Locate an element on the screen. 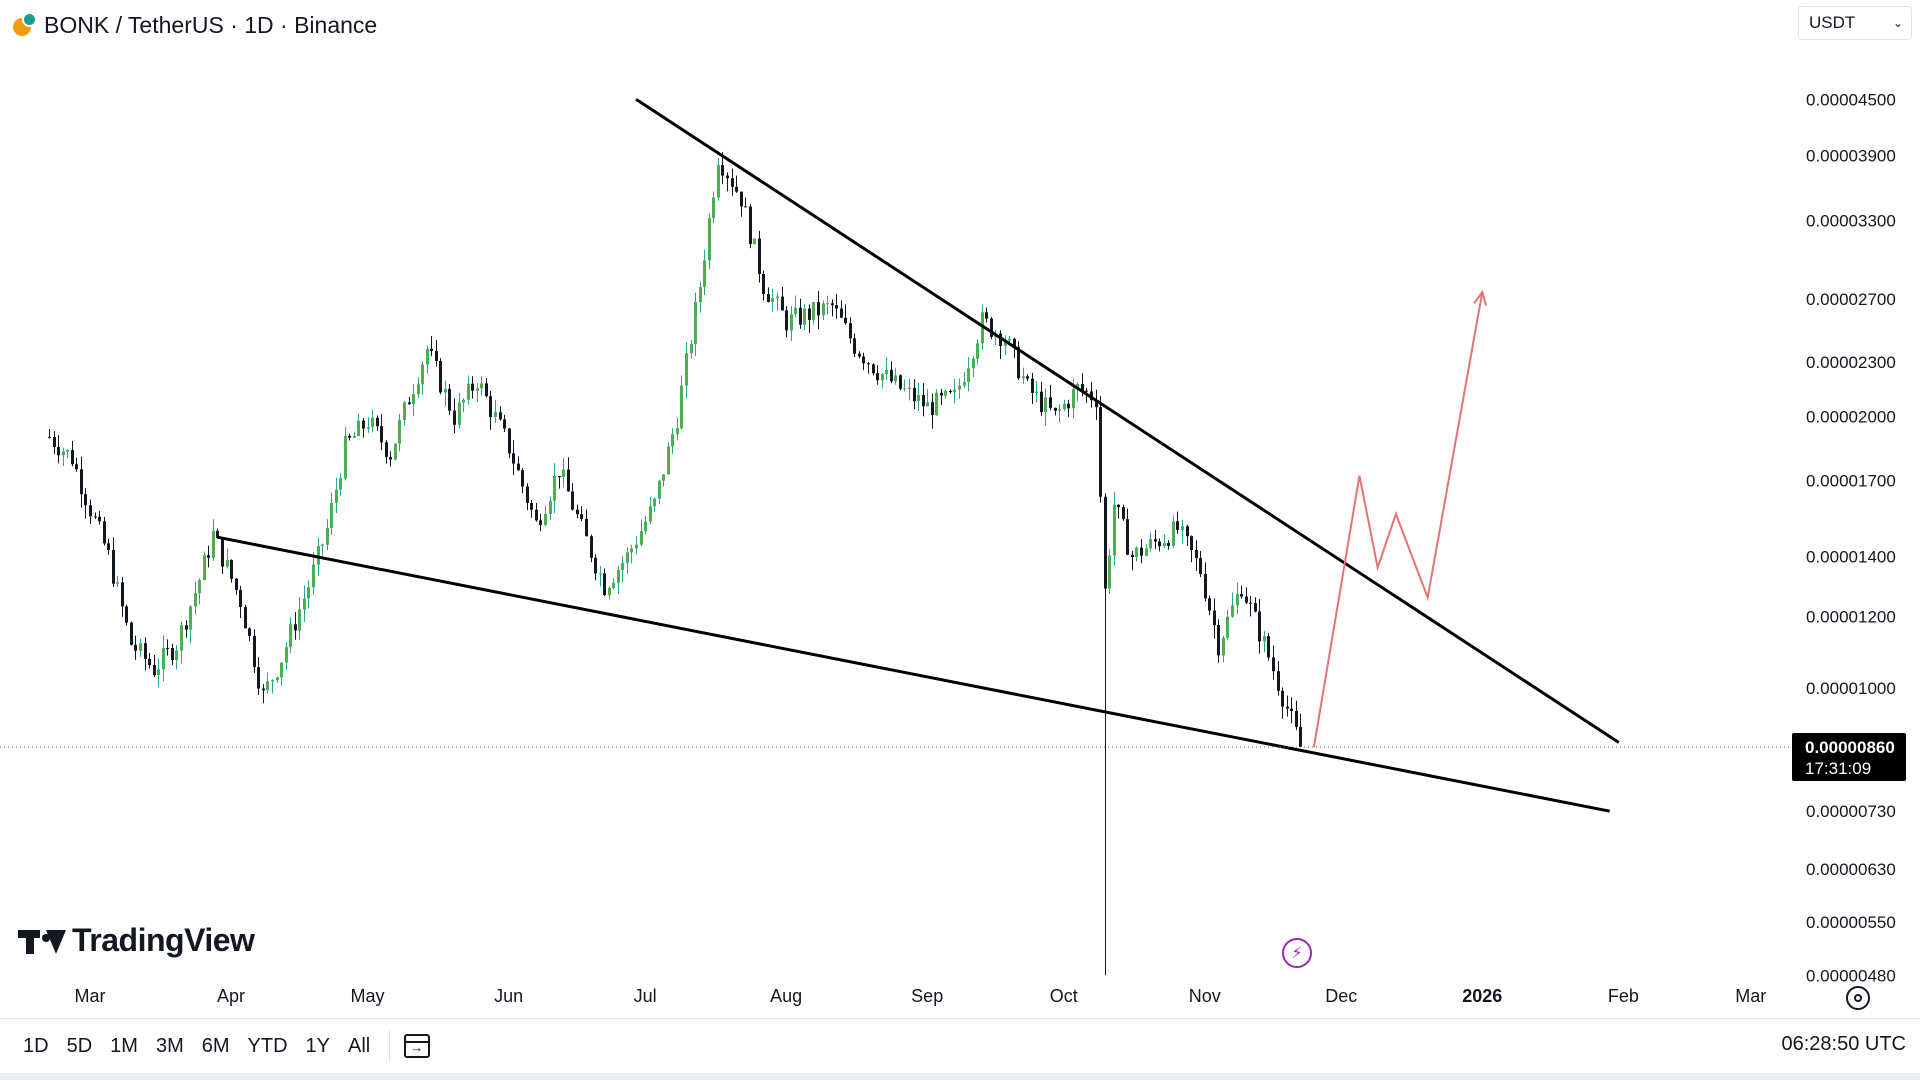 The width and height of the screenshot is (1920, 1080). tradingview-mark-icon is located at coordinates (42, 941).